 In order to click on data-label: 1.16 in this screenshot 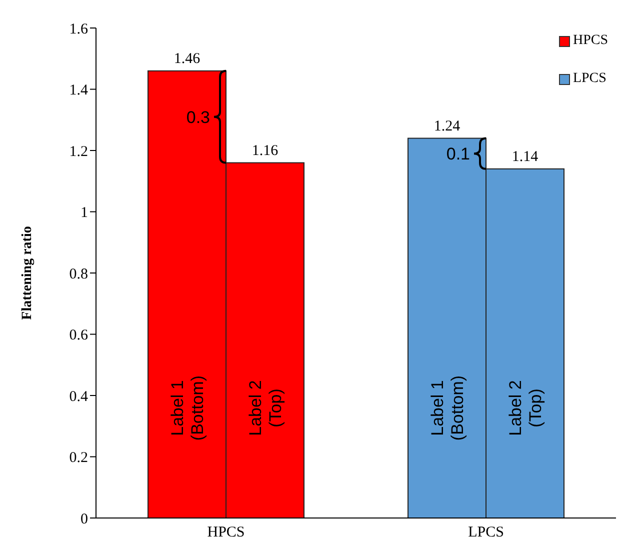, I will do `click(265, 150)`.